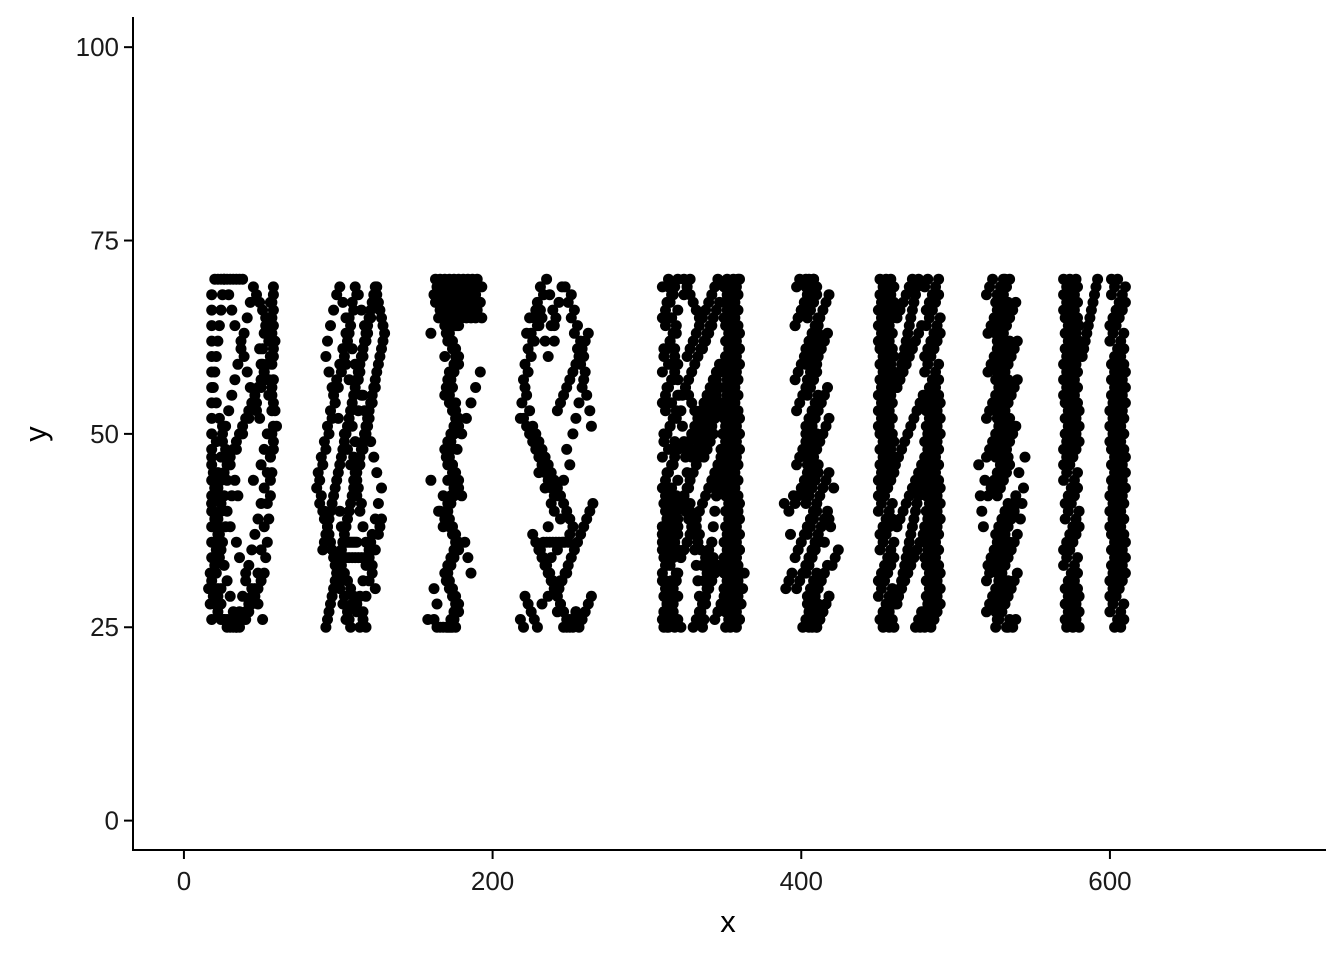 This screenshot has width=1344, height=960. I want to click on y-tick-label: 0, so click(112, 821).